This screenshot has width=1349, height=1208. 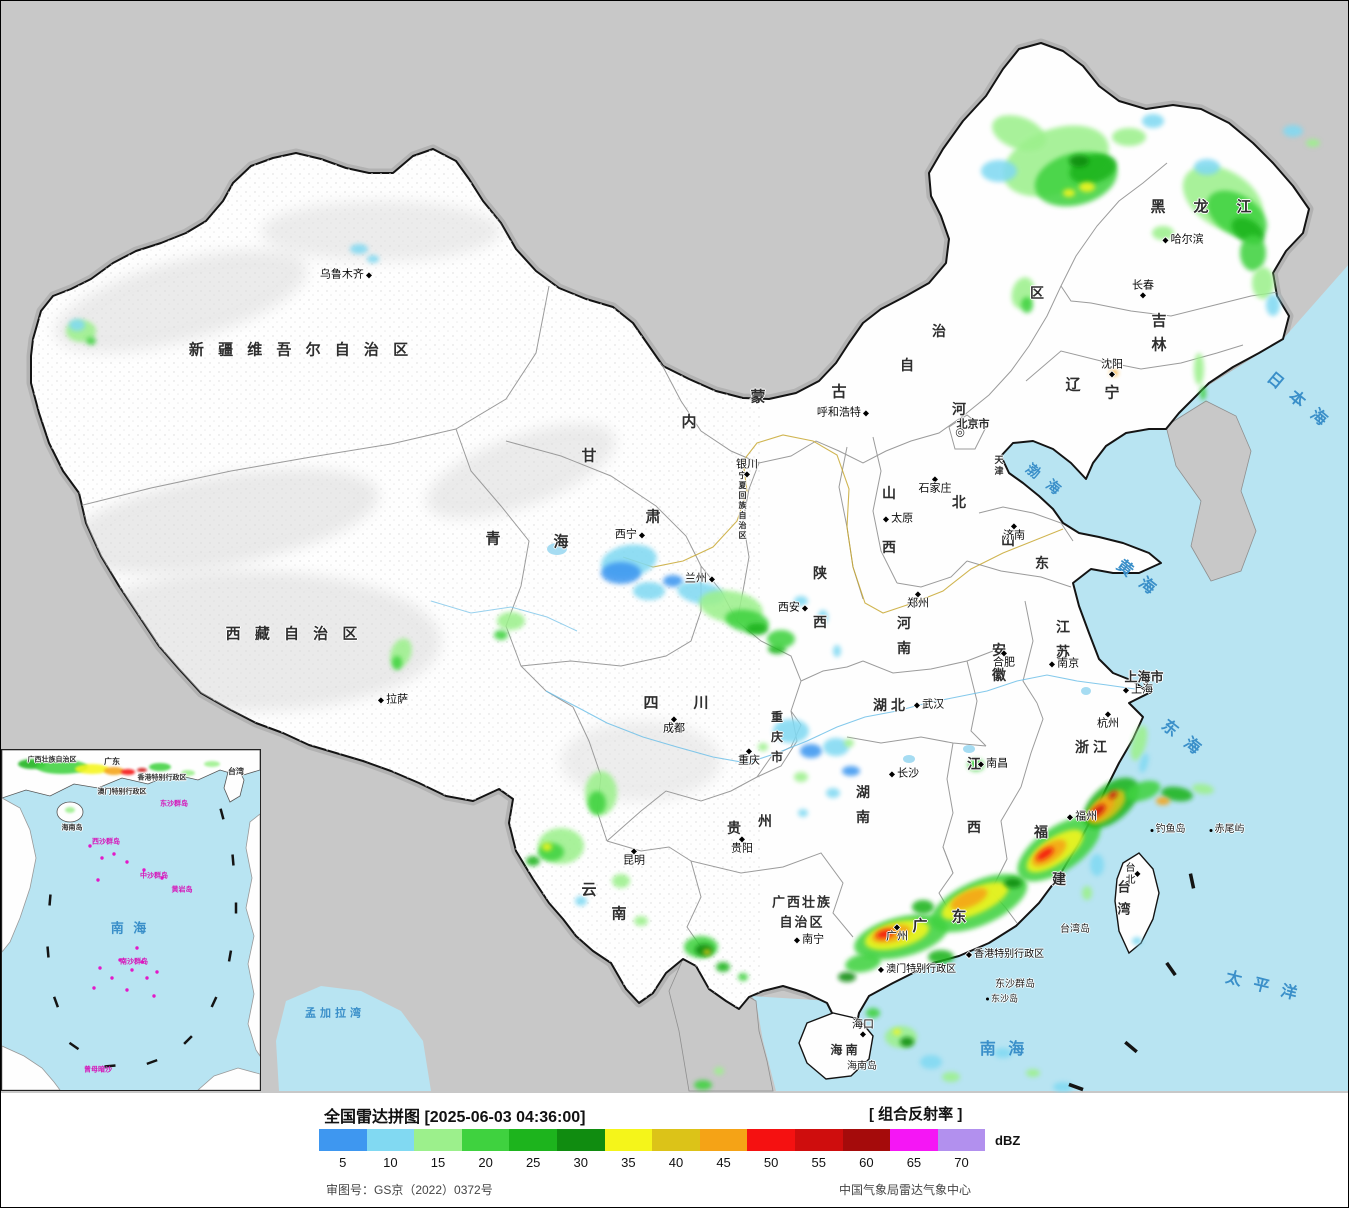 What do you see at coordinates (866, 1162) in the screenshot?
I see `scale-value-60: 60` at bounding box center [866, 1162].